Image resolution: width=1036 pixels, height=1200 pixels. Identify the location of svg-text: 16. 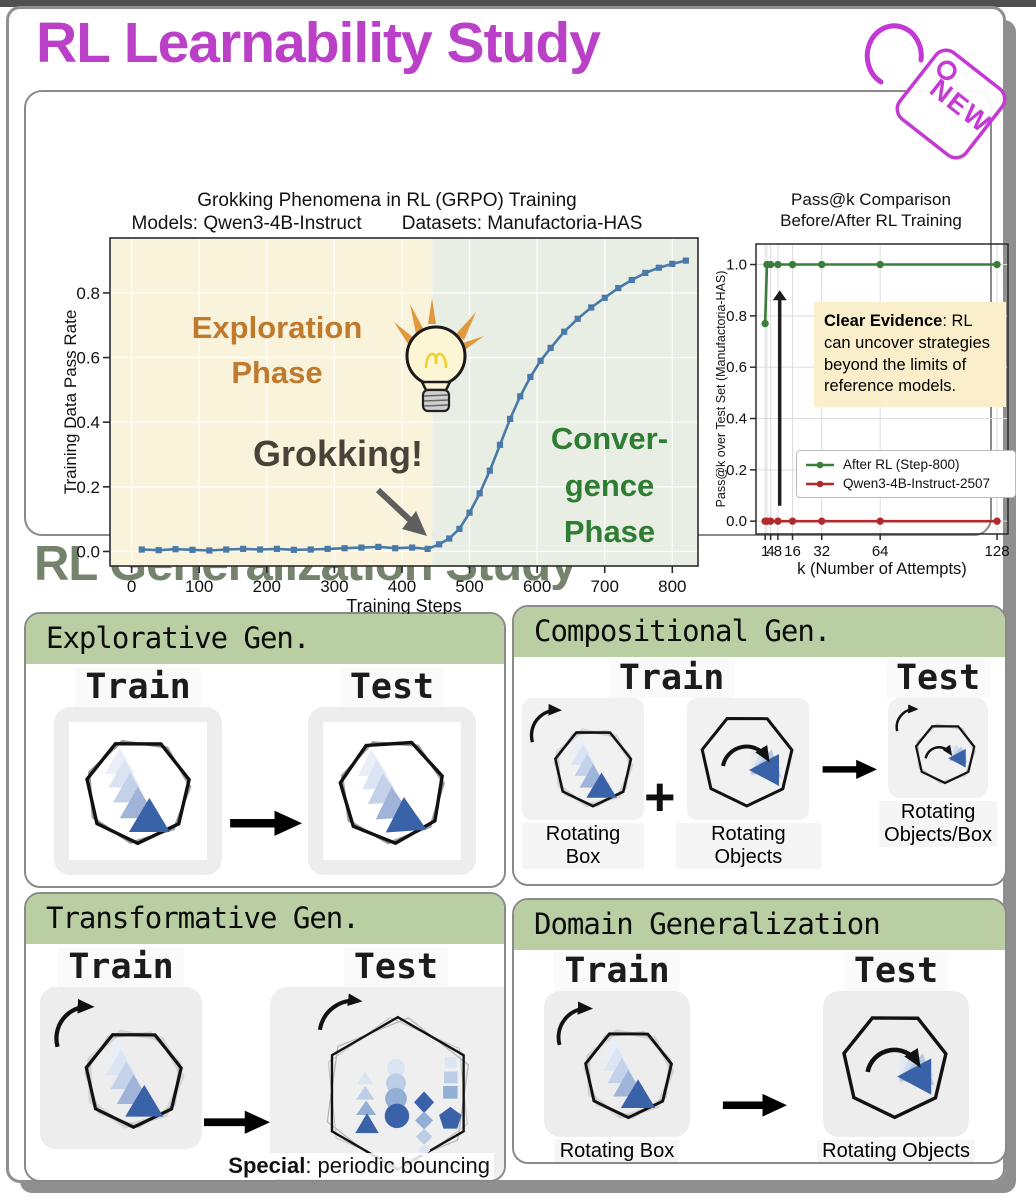
(792, 551).